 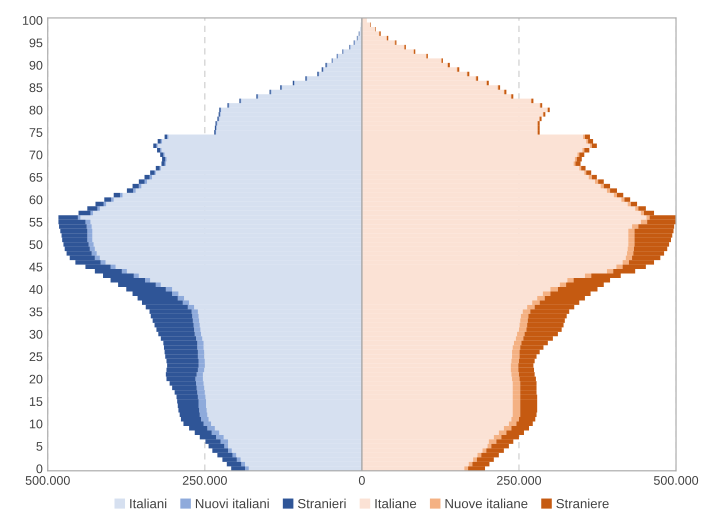 What do you see at coordinates (32, 20) in the screenshot?
I see `y-tick-label: 100` at bounding box center [32, 20].